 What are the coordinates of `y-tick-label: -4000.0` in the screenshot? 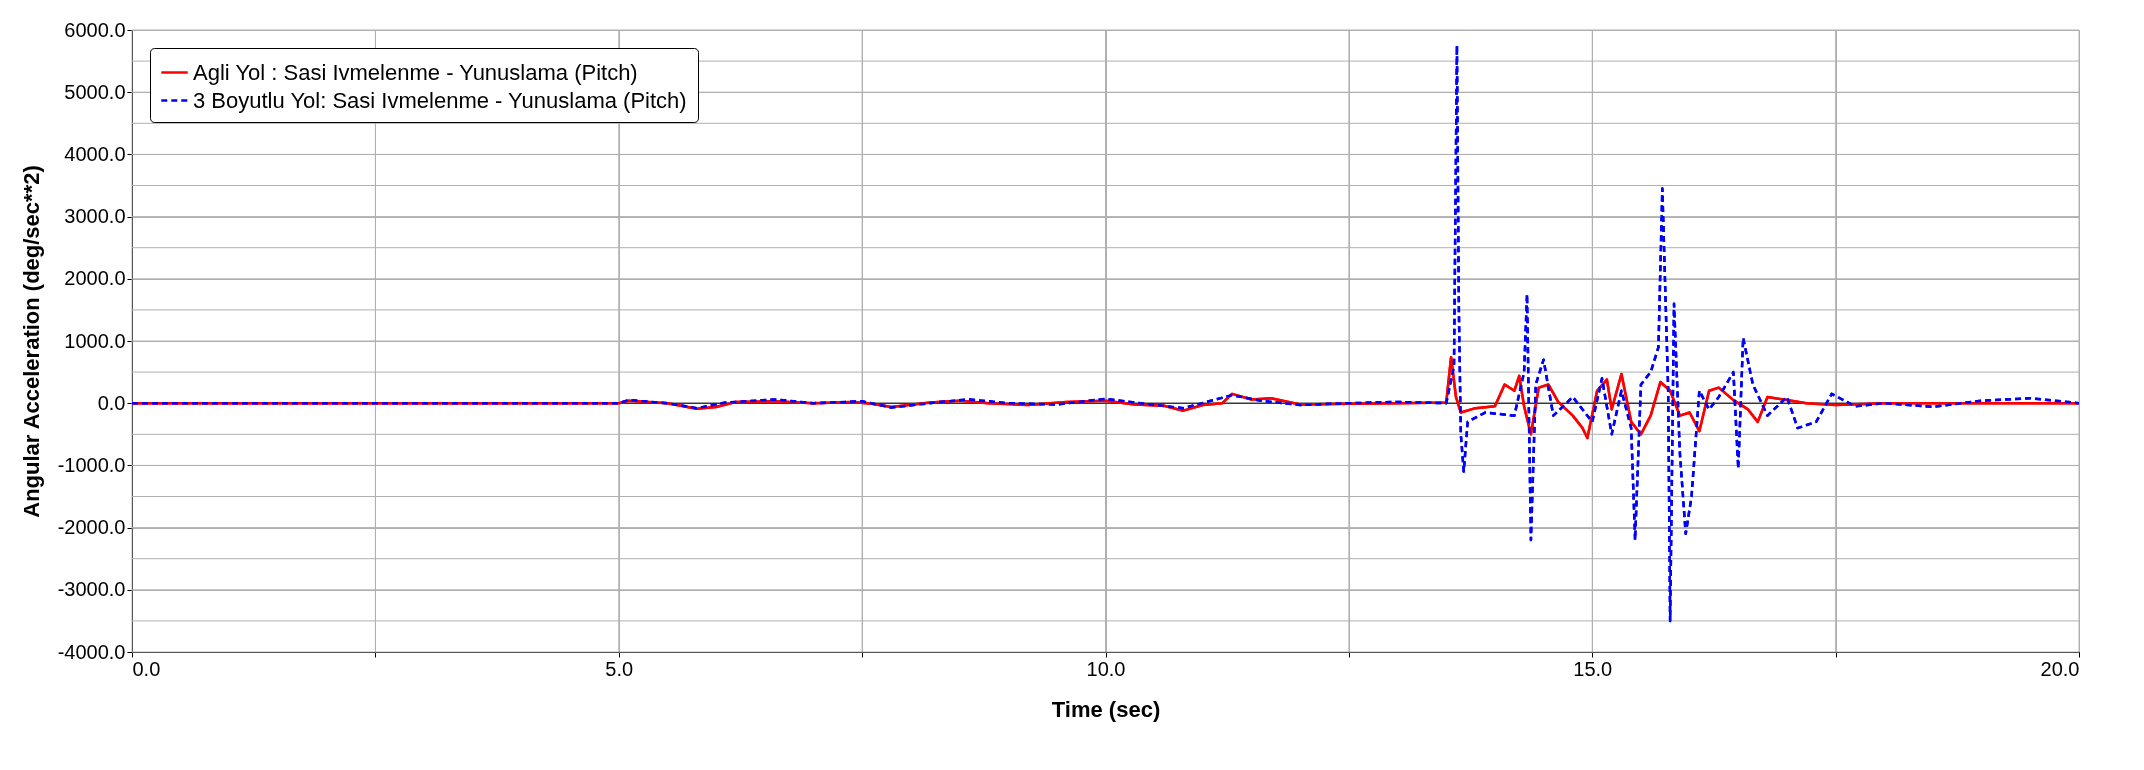 It's located at (91, 651).